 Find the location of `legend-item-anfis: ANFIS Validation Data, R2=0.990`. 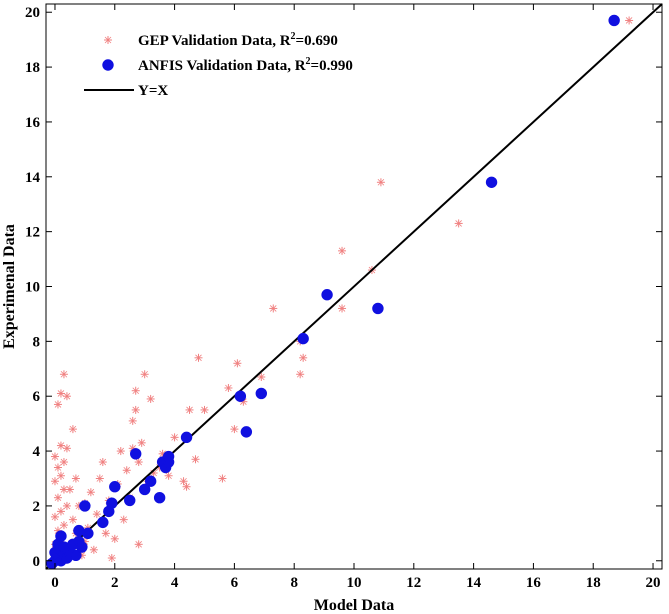

legend-item-anfis: ANFIS Validation Data, R2=0.990 is located at coordinates (227, 65).